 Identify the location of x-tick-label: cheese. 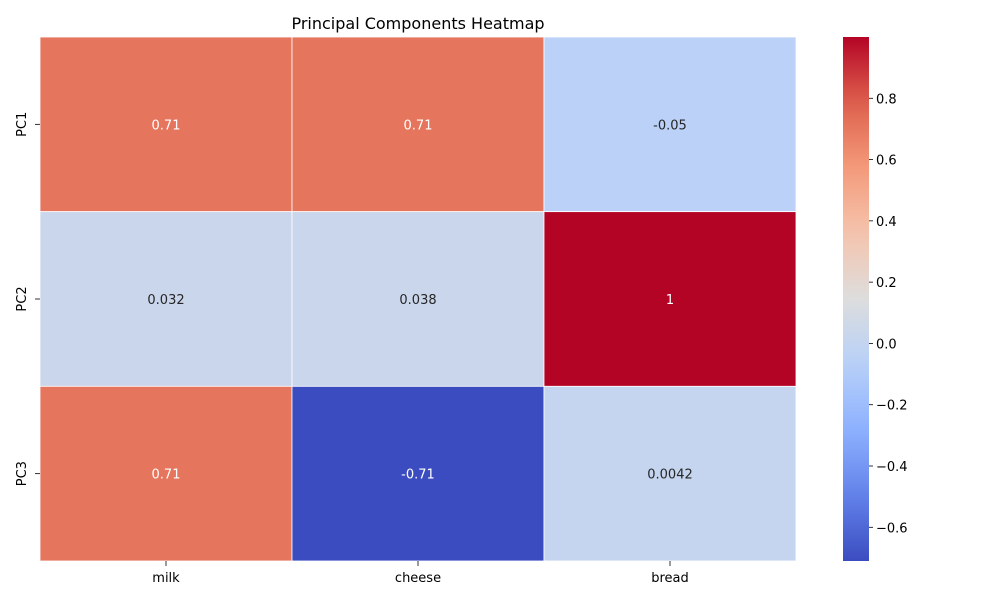
(418, 578).